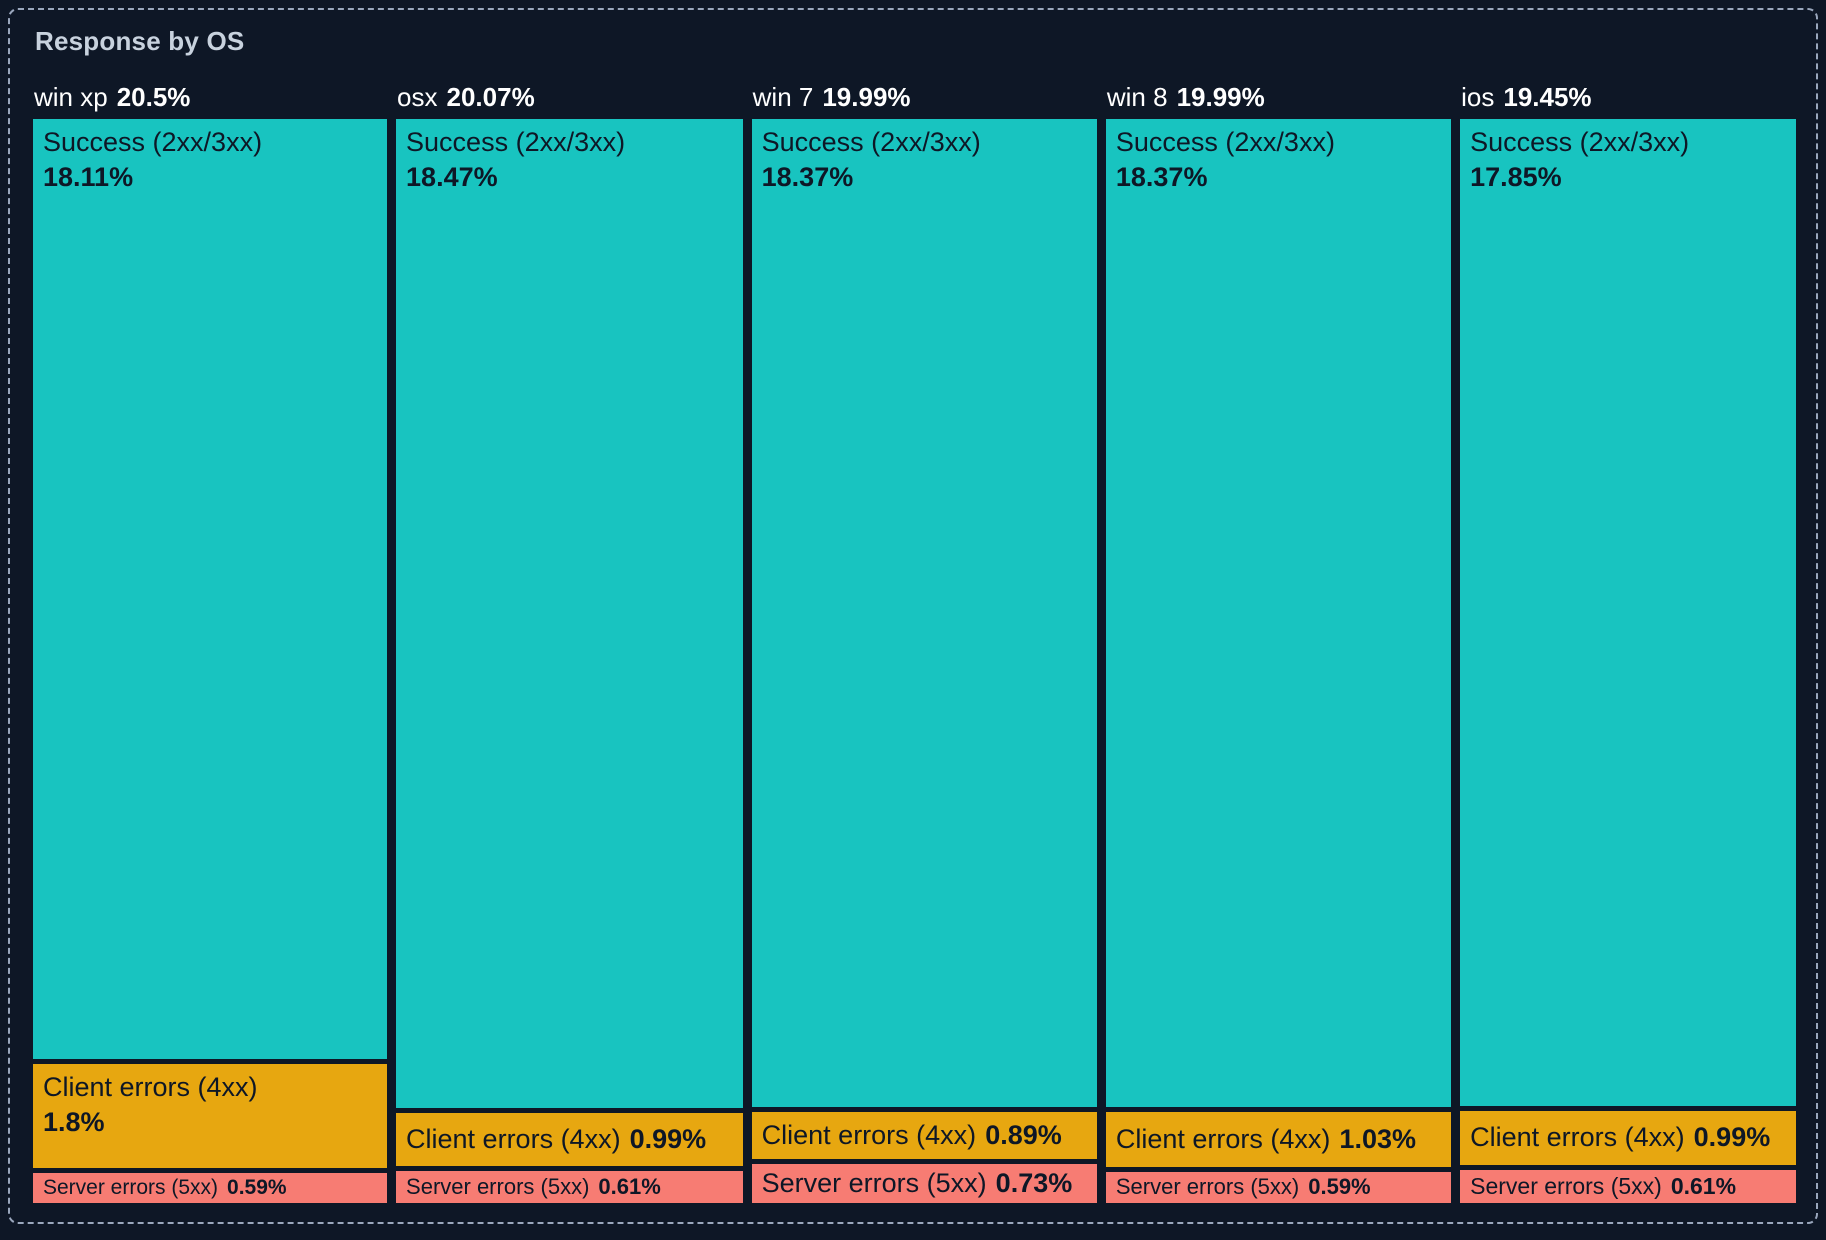 The image size is (1826, 1240). Describe the element at coordinates (1377, 1138) in the screenshot. I see `segment-value: 1.03%` at that location.